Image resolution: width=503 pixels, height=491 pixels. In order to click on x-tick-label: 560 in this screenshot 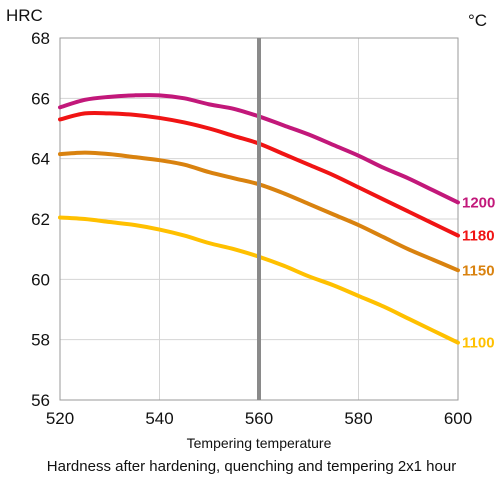, I will do `click(259, 418)`.